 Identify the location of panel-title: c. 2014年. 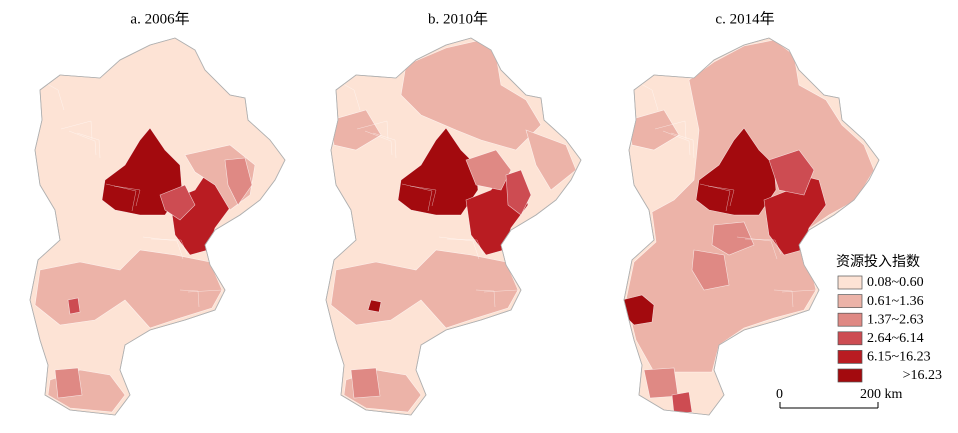
(744, 18).